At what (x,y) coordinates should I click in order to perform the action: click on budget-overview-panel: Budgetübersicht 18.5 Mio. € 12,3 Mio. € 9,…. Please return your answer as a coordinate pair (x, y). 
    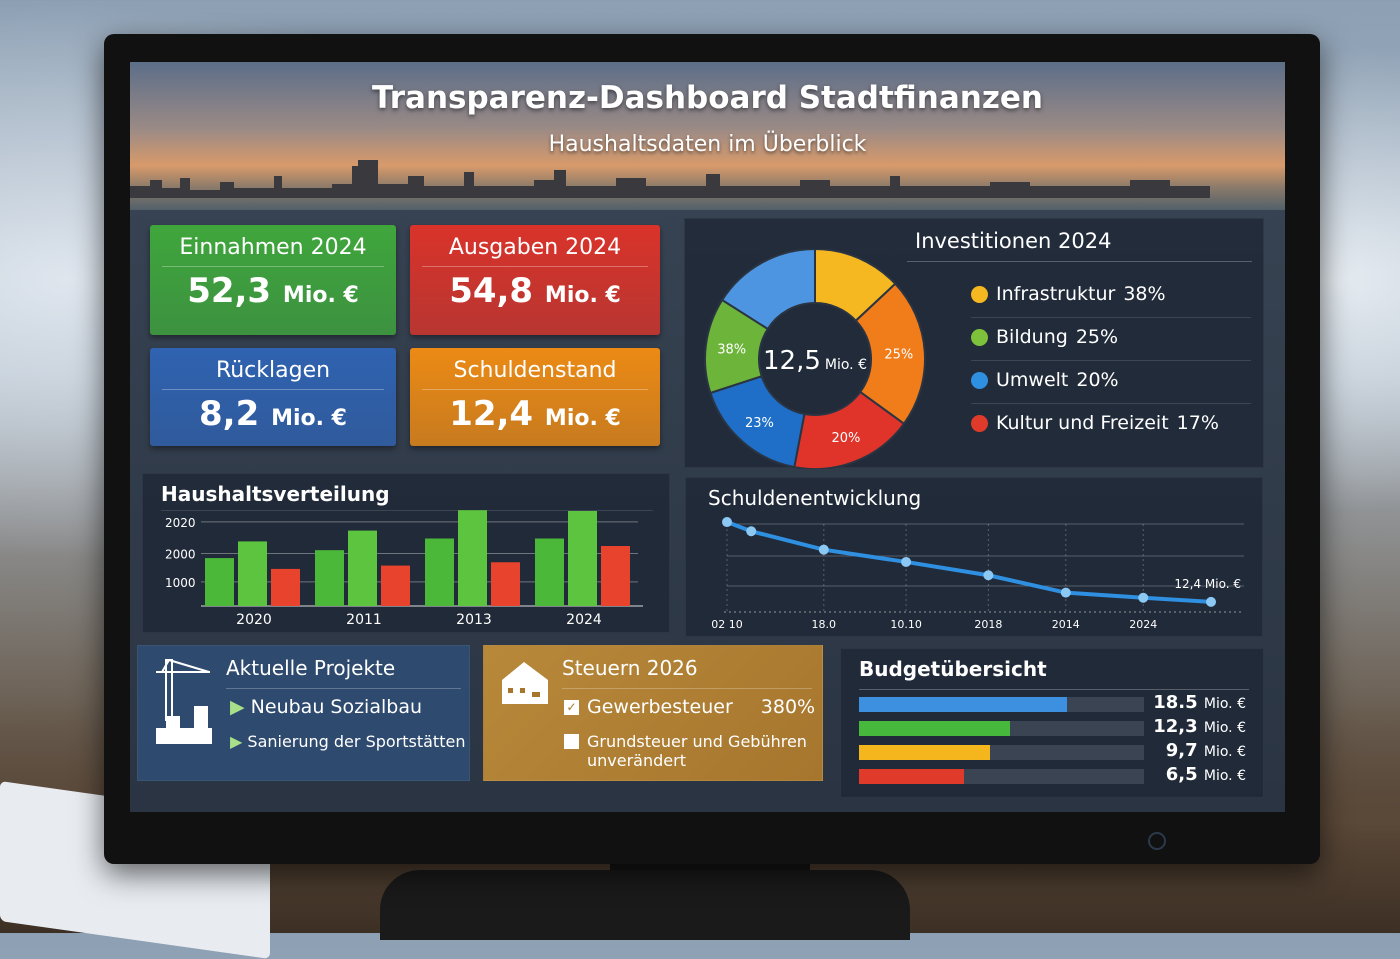
    Looking at the image, I should click on (1052, 723).